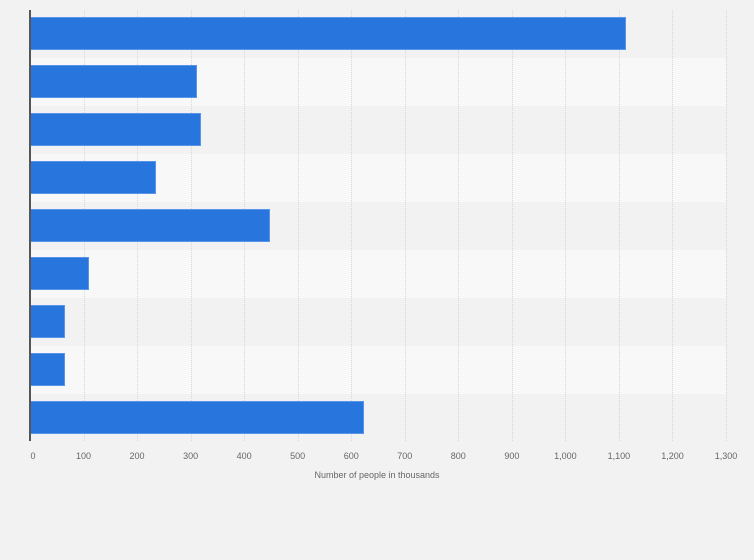 This screenshot has height=560, width=754. I want to click on x-tick-label: 1,200, so click(672, 456).